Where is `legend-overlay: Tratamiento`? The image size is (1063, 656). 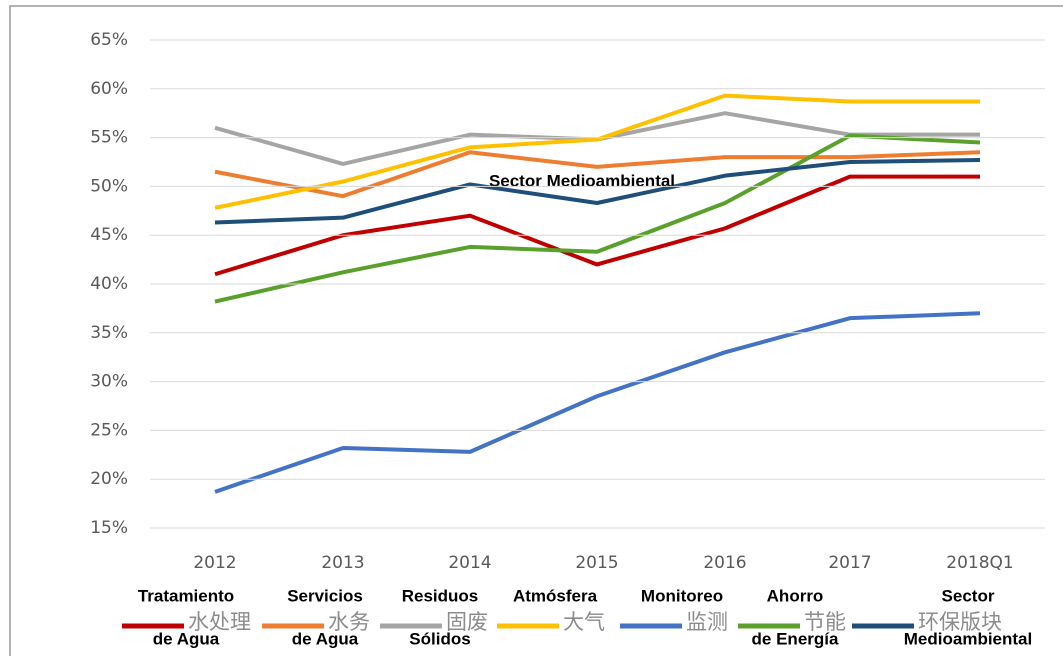
legend-overlay: Tratamiento is located at coordinates (186, 595).